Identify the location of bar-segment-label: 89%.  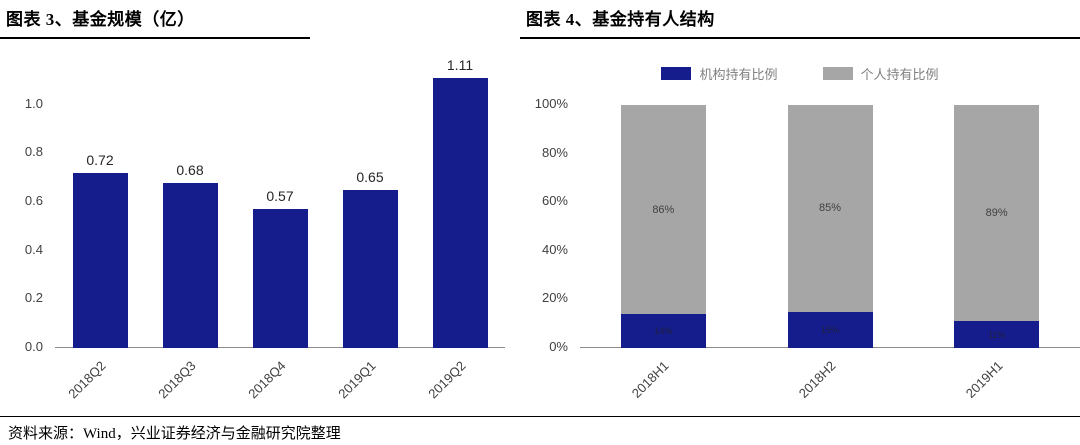
(996, 213).